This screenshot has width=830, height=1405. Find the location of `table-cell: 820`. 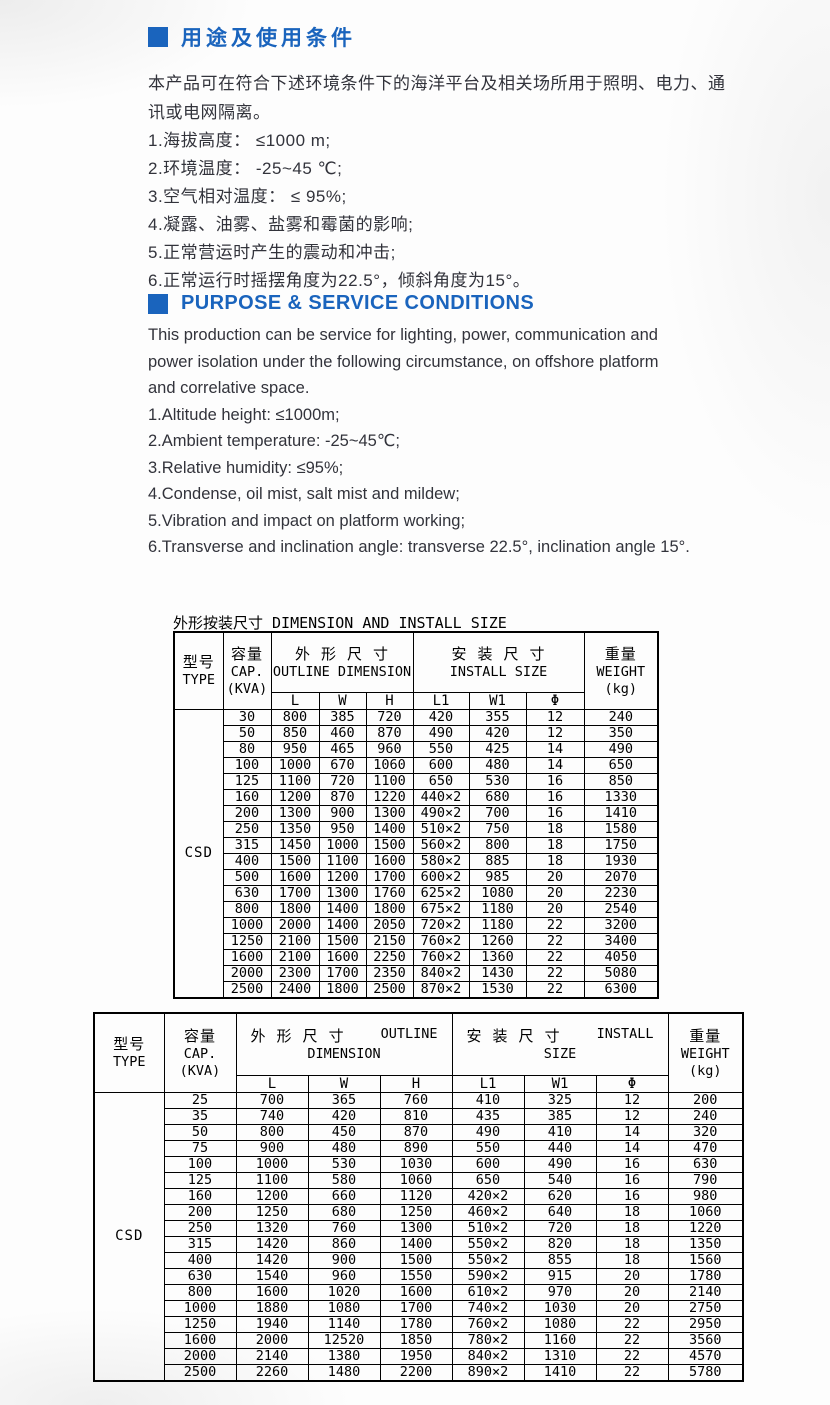

table-cell: 820 is located at coordinates (560, 1244).